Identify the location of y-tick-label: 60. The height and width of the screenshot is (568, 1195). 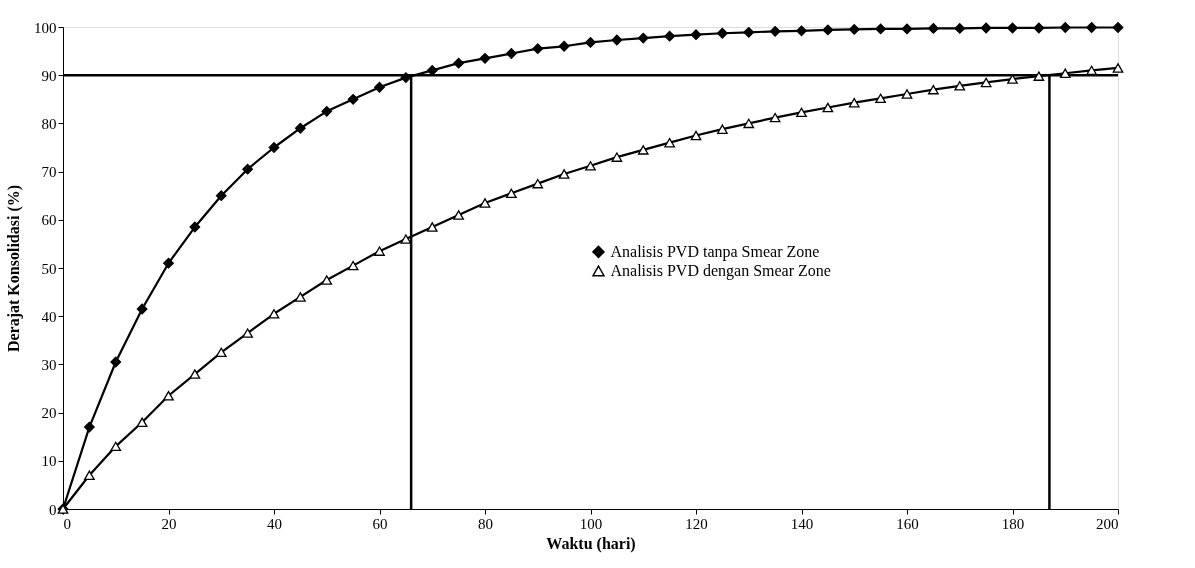
(49, 220).